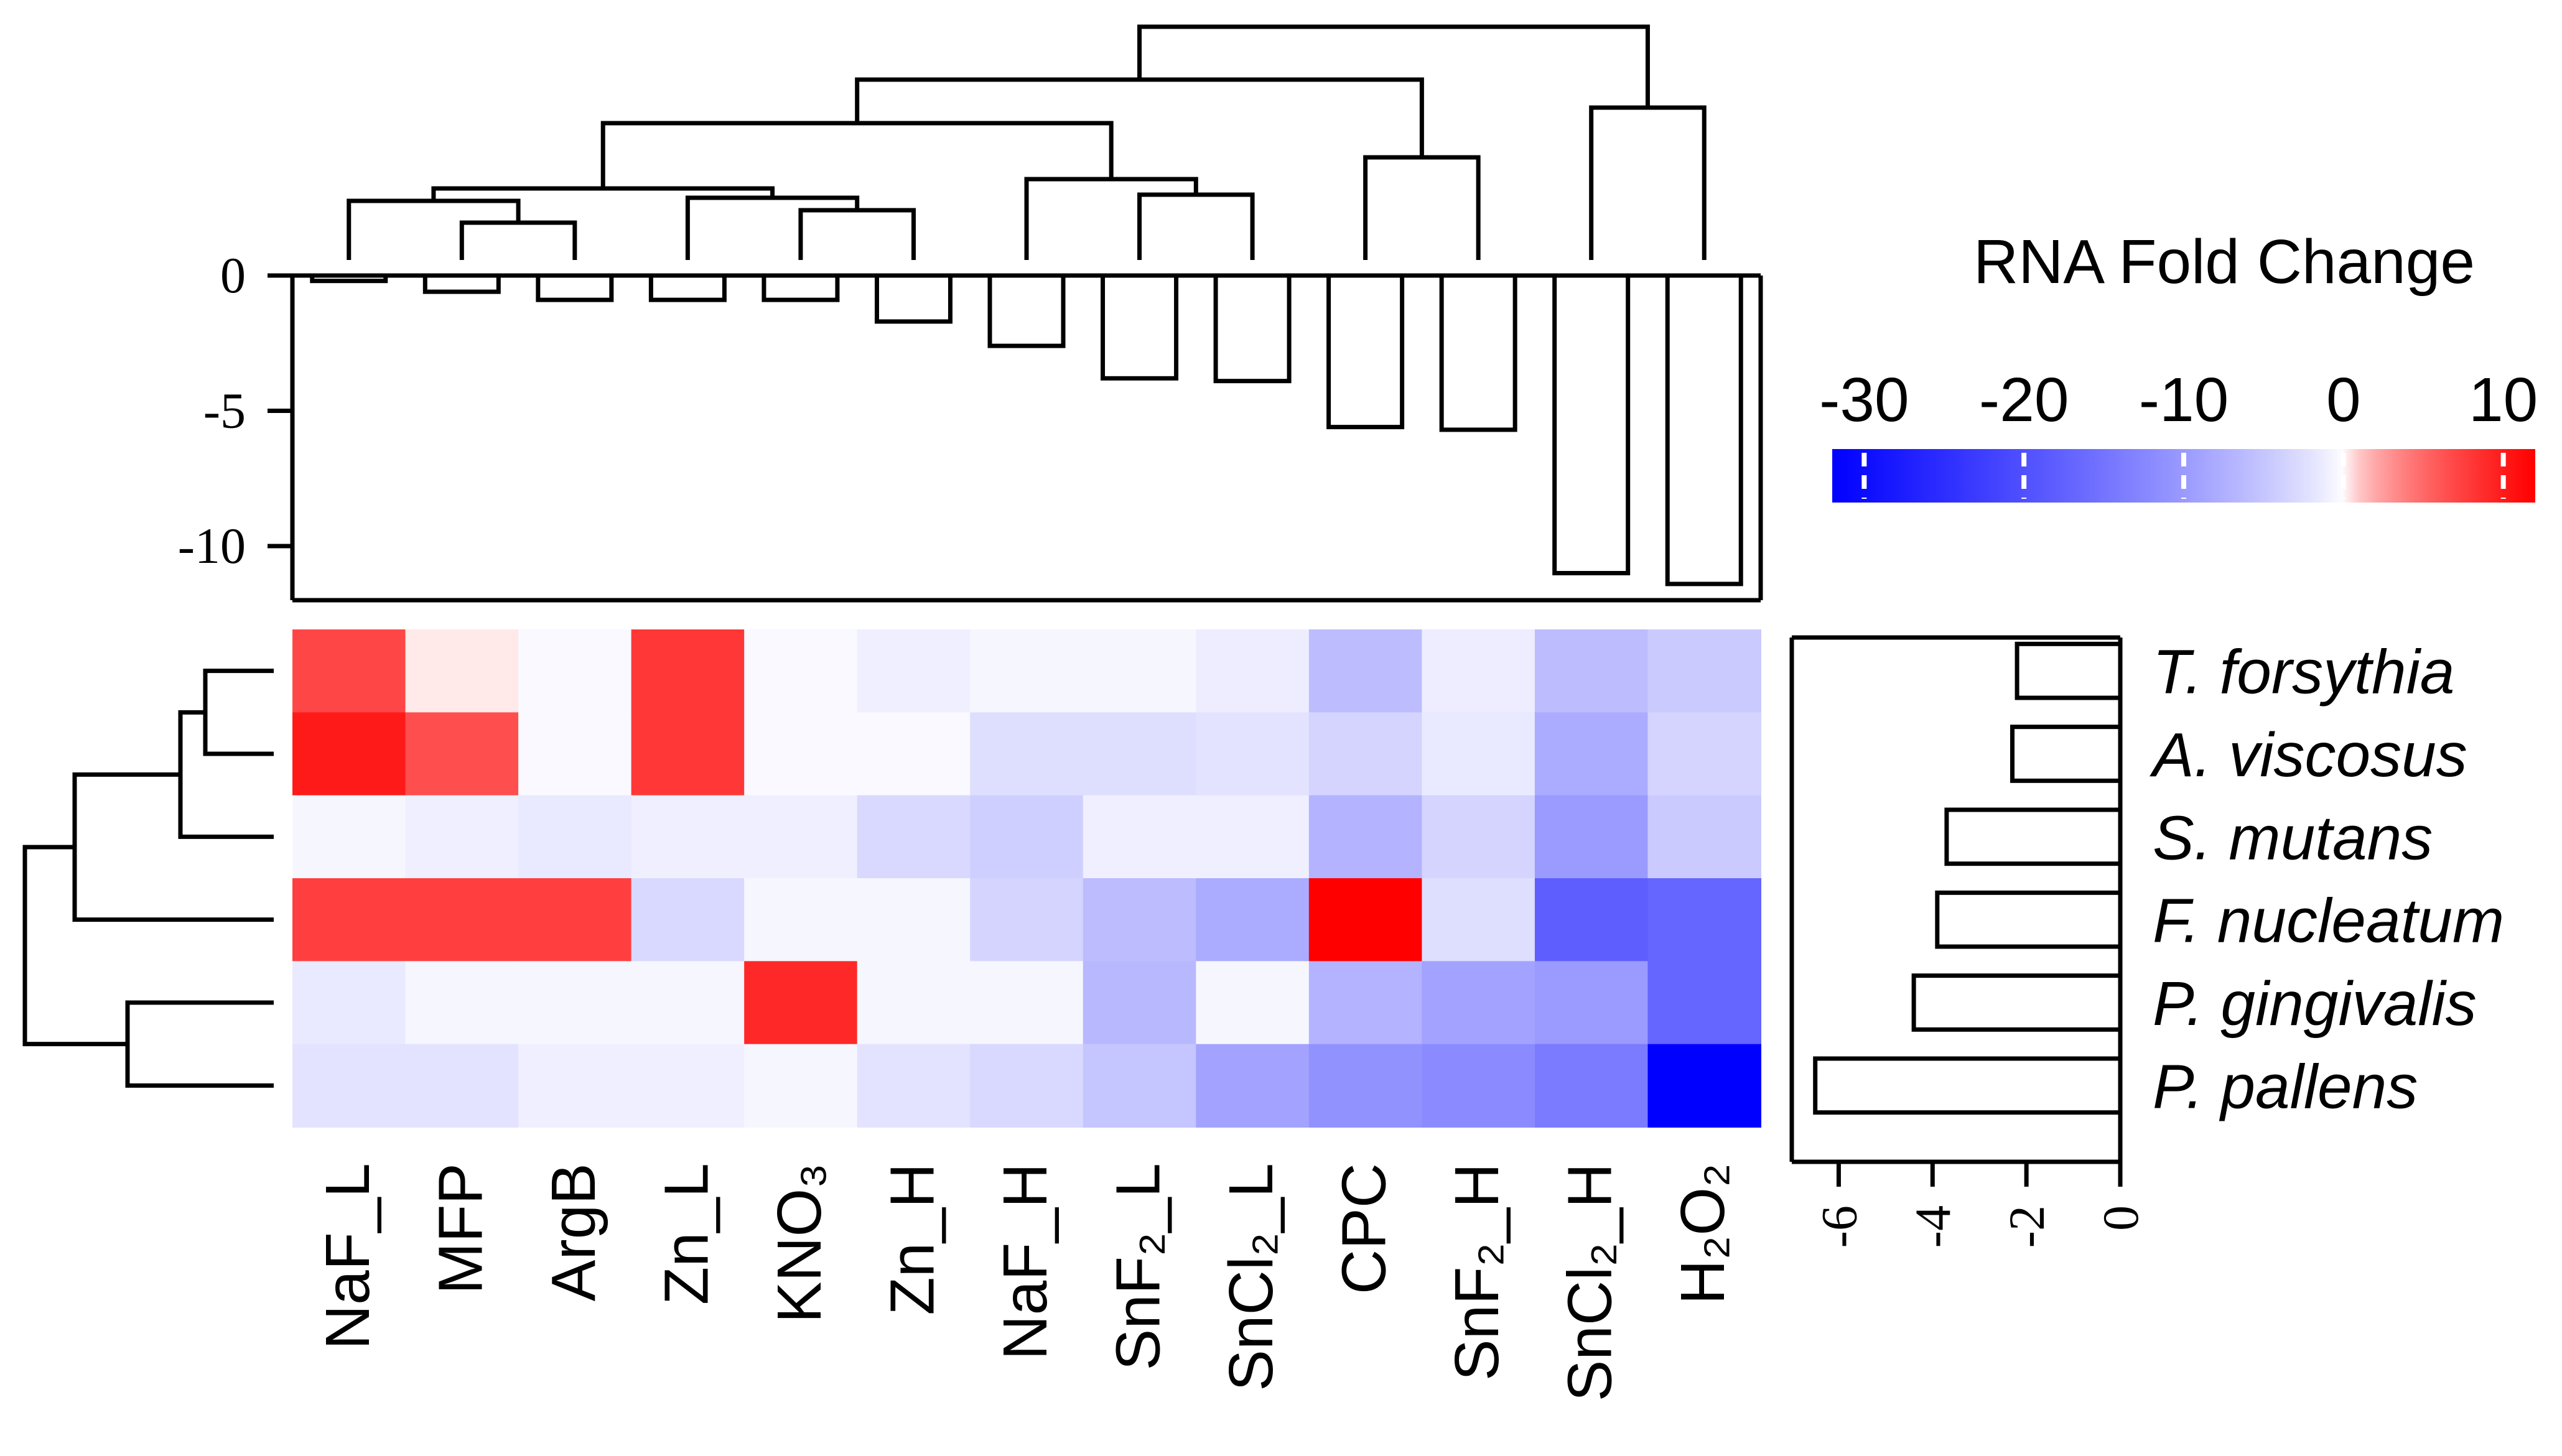  I want to click on legend-tick-label: -30, so click(1864, 400).